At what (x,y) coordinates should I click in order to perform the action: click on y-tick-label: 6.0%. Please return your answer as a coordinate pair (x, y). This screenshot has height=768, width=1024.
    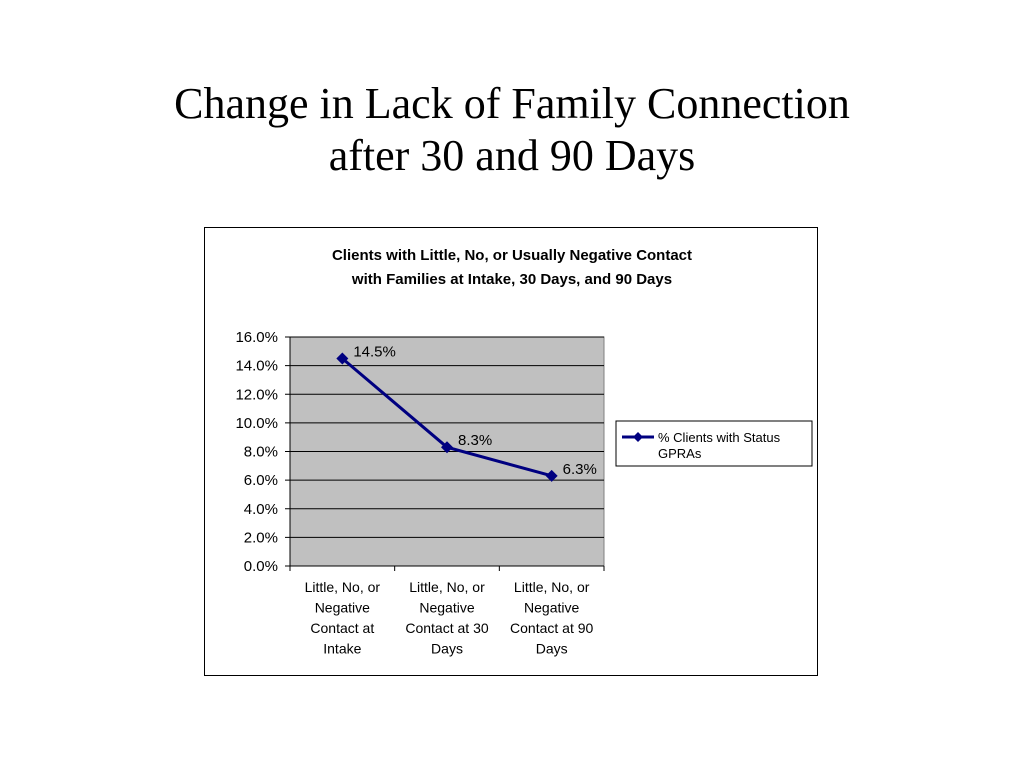
    Looking at the image, I should click on (261, 480).